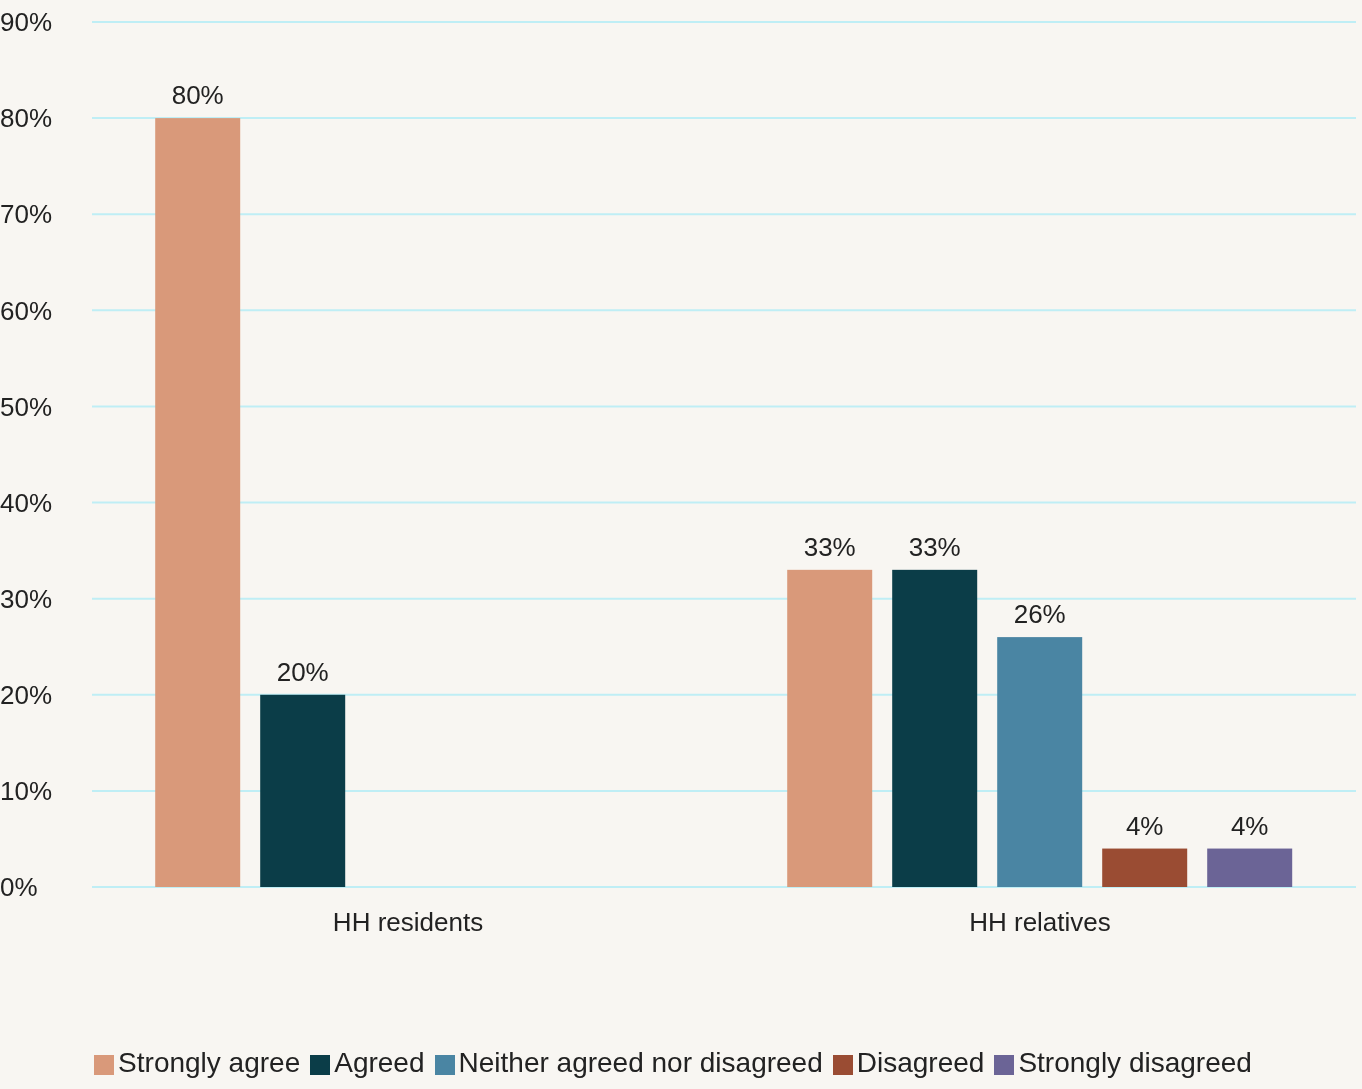  What do you see at coordinates (19, 887) in the screenshot?
I see `y-tick-label: 0%` at bounding box center [19, 887].